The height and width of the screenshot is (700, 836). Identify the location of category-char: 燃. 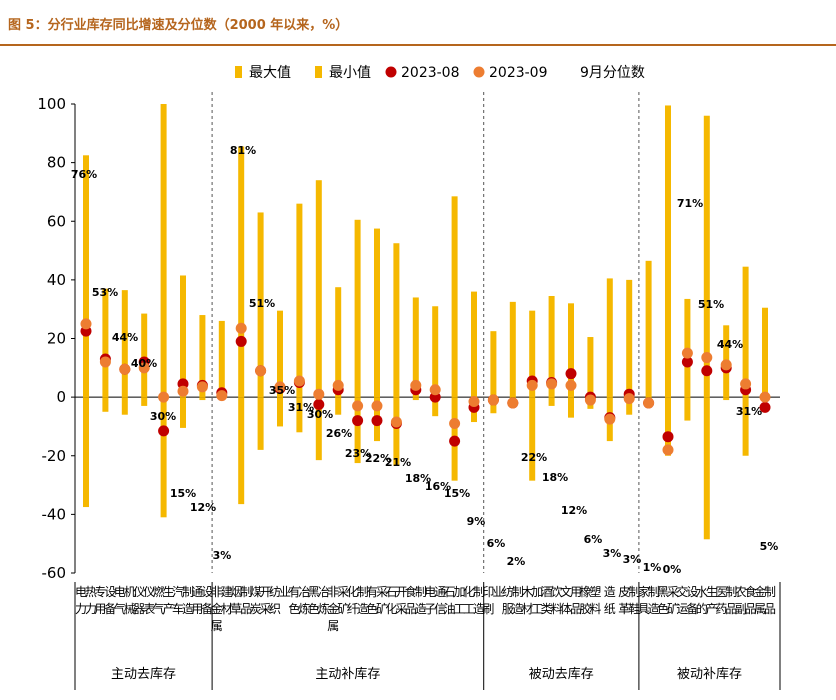
(159, 591).